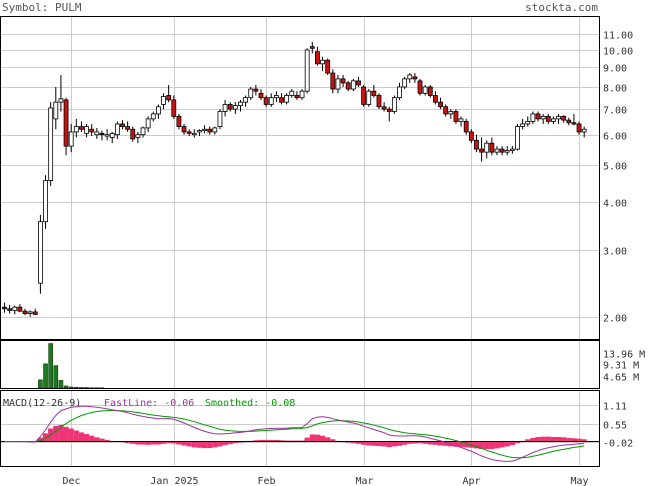  Describe the element at coordinates (618, 36) in the screenshot. I see `price-tick-label: 11.00` at that location.